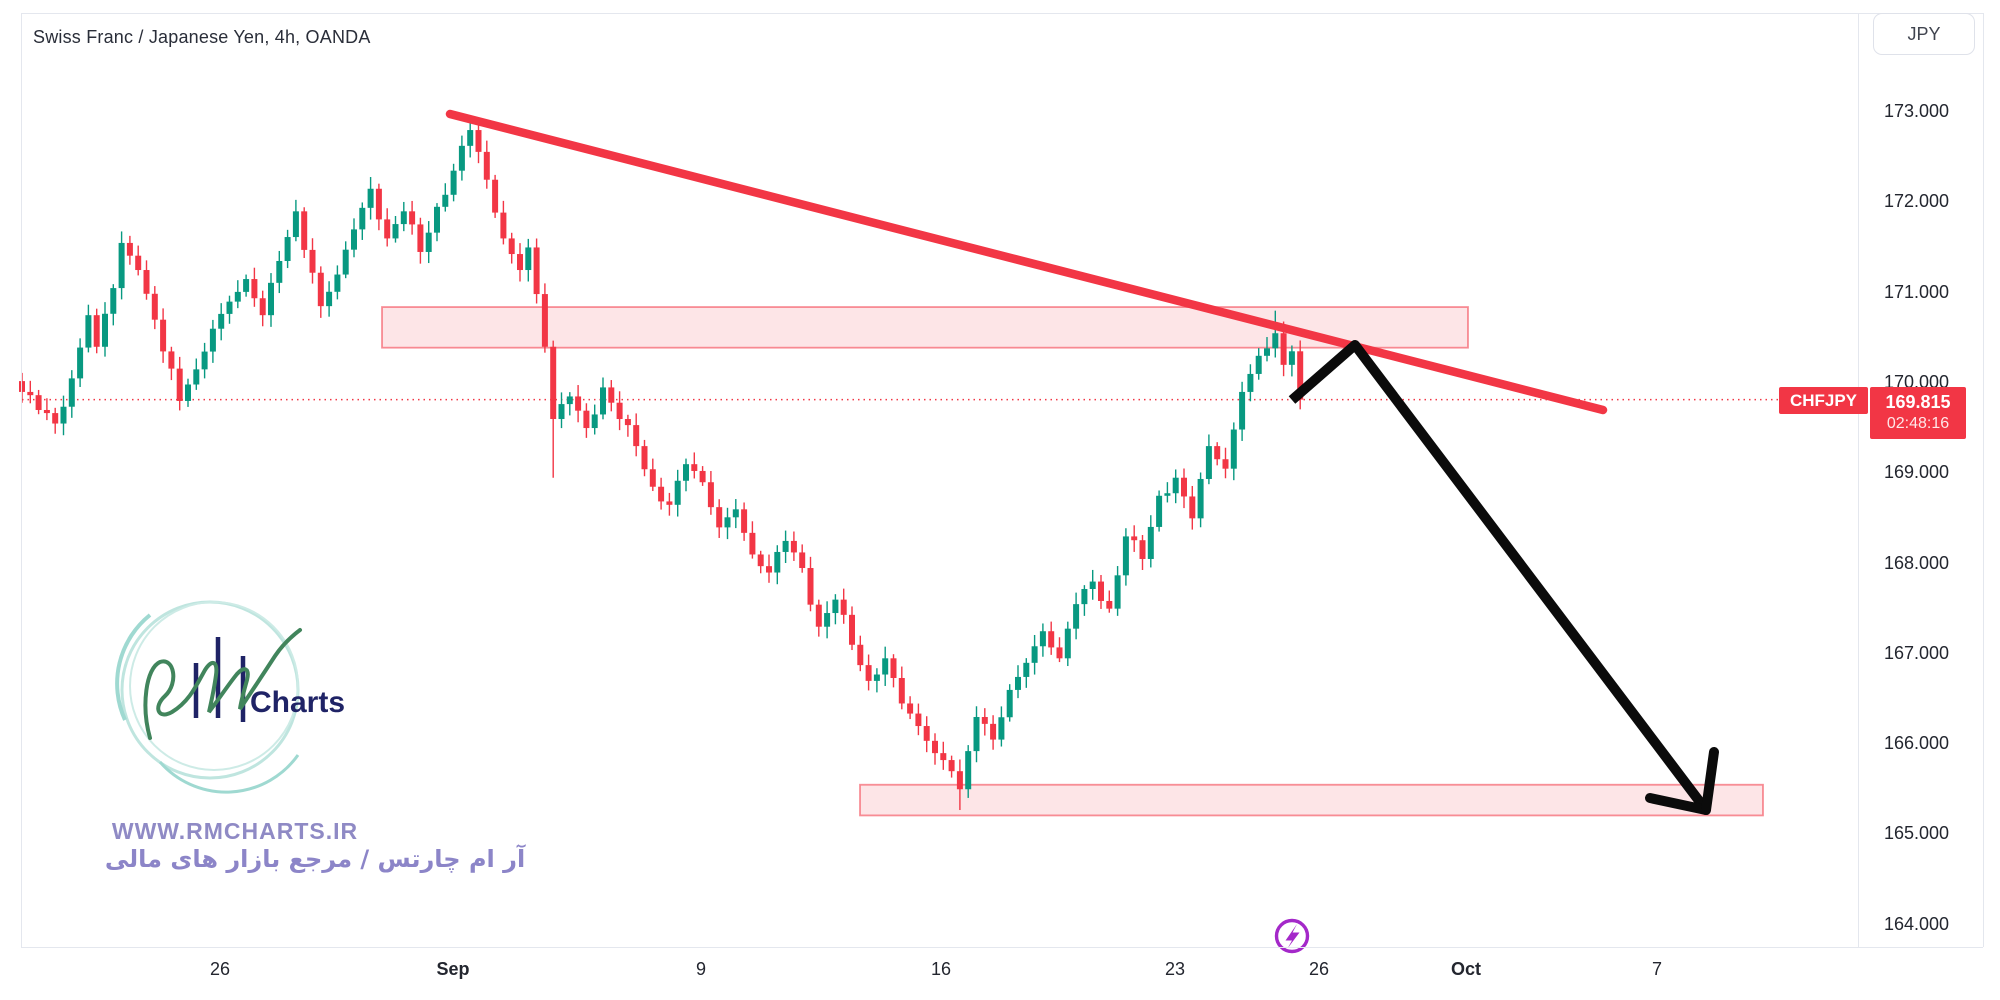 This screenshot has height=1000, width=2000. I want to click on currency-button: JPY, so click(1924, 34).